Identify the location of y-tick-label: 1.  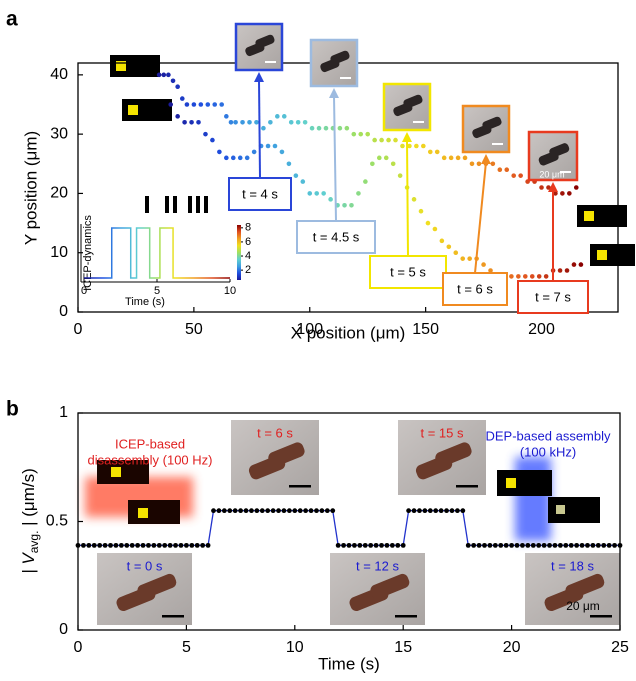
(63, 412).